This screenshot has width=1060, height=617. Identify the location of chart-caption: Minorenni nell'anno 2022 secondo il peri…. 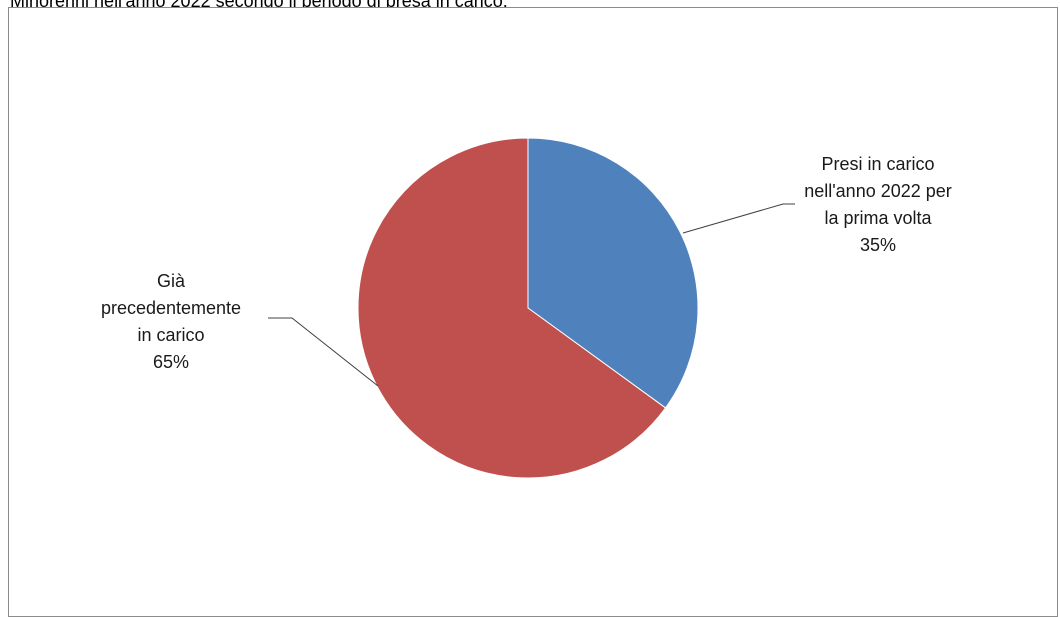
(259, 5).